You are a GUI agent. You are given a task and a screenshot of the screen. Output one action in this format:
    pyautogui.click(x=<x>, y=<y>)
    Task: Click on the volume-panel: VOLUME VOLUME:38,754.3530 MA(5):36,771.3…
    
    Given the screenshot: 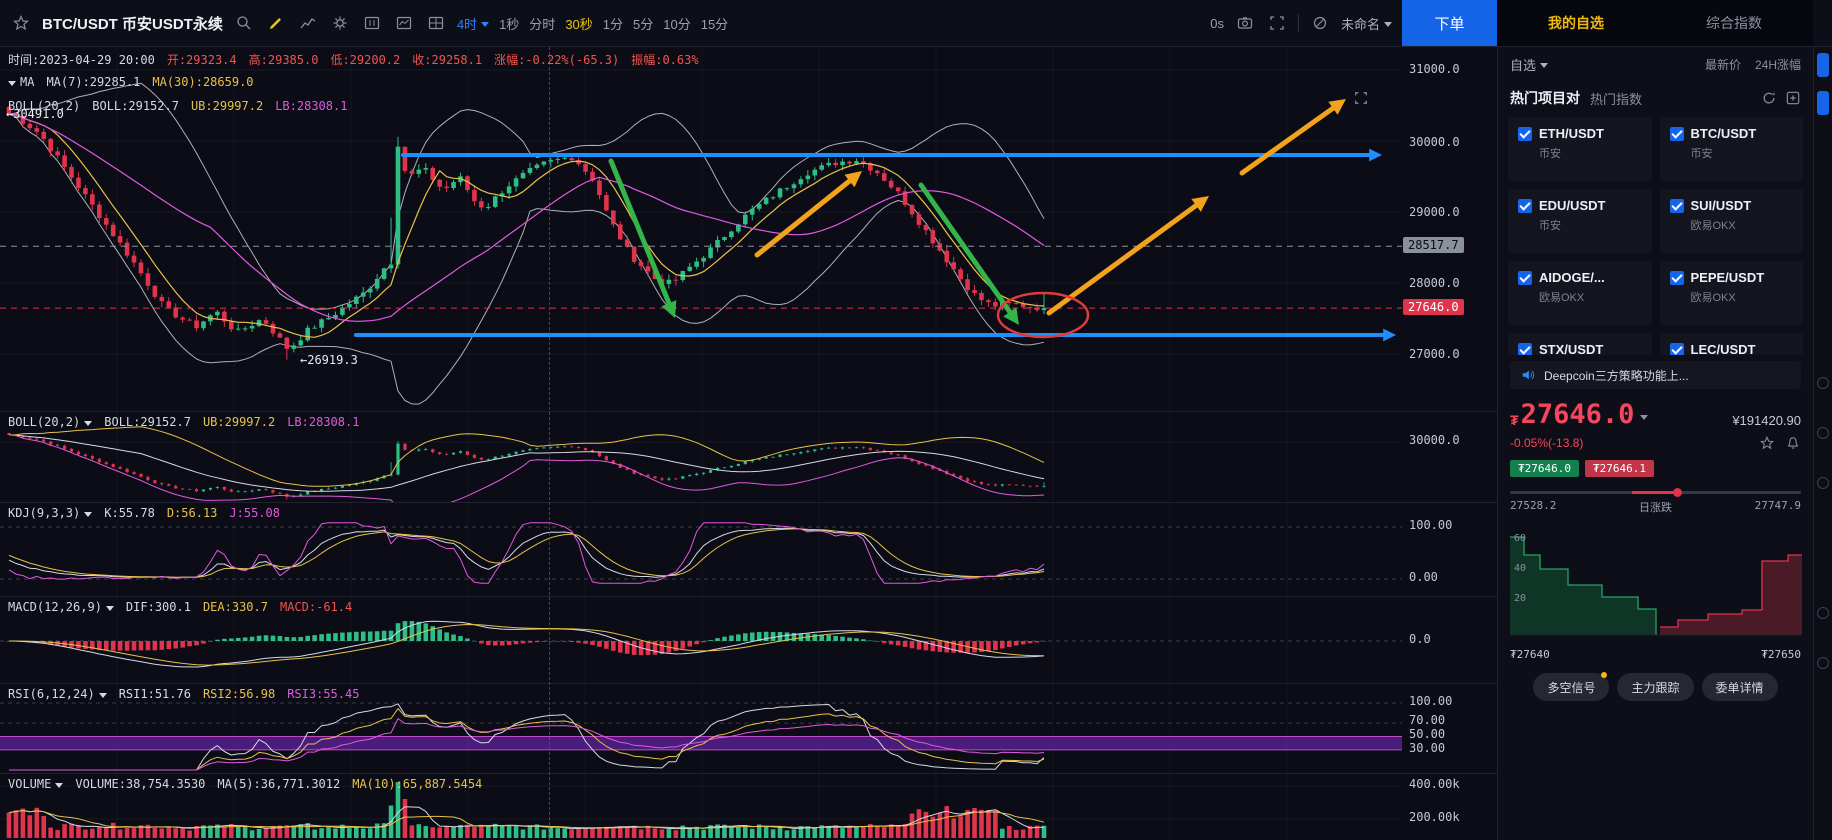 What is the action you would take?
    pyautogui.click(x=701, y=806)
    